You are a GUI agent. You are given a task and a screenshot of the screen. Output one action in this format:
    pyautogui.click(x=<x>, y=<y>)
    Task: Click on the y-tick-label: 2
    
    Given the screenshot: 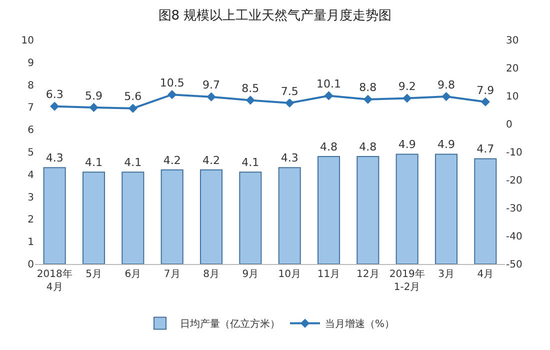 What is the action you would take?
    pyautogui.click(x=31, y=220)
    